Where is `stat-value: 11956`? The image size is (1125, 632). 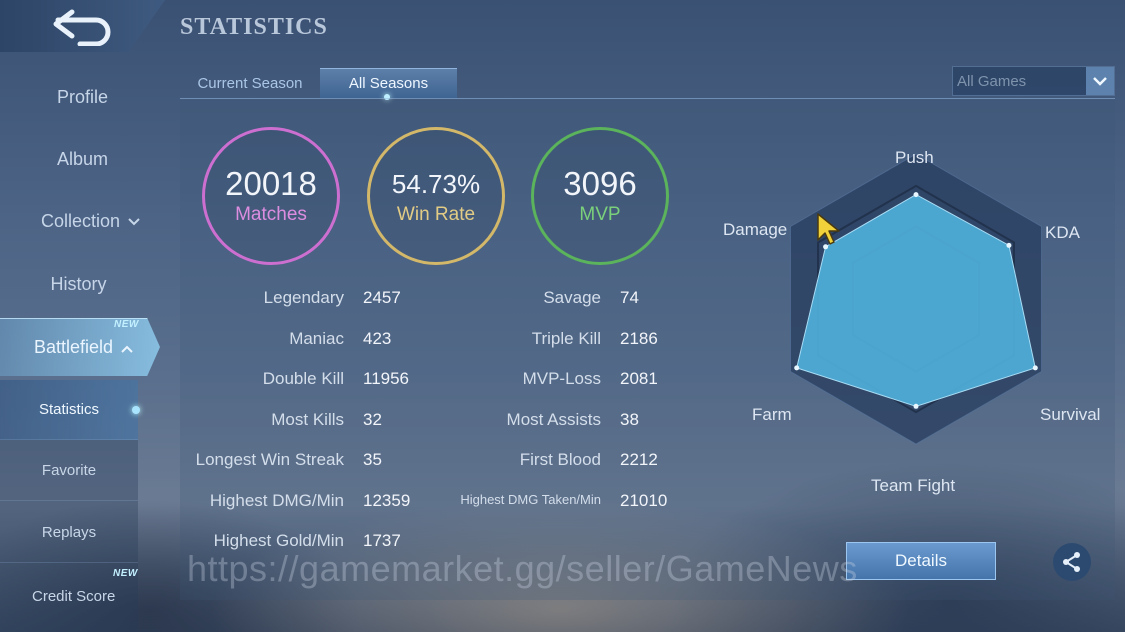 stat-value: 11956 is located at coordinates (386, 378).